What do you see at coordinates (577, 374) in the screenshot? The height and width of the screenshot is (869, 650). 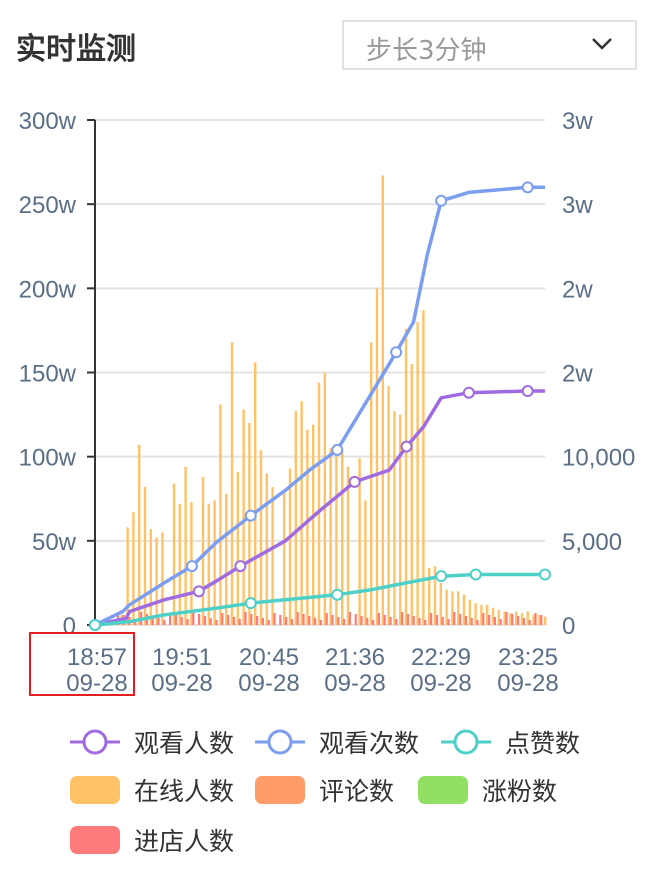 I see `y-right-tick-label: 2w` at bounding box center [577, 374].